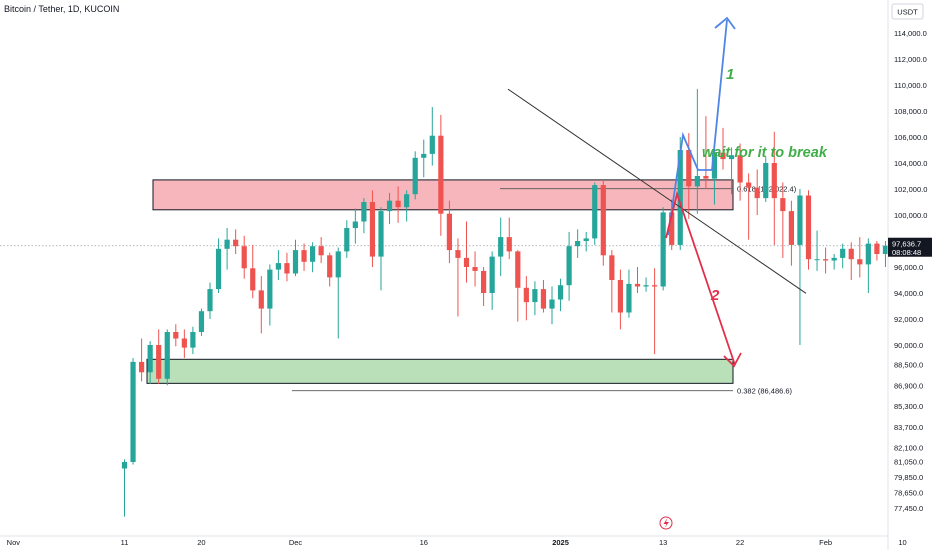 The image size is (932, 550). What do you see at coordinates (908, 365) in the screenshot?
I see `y-tick-label: 88,500.0` at bounding box center [908, 365].